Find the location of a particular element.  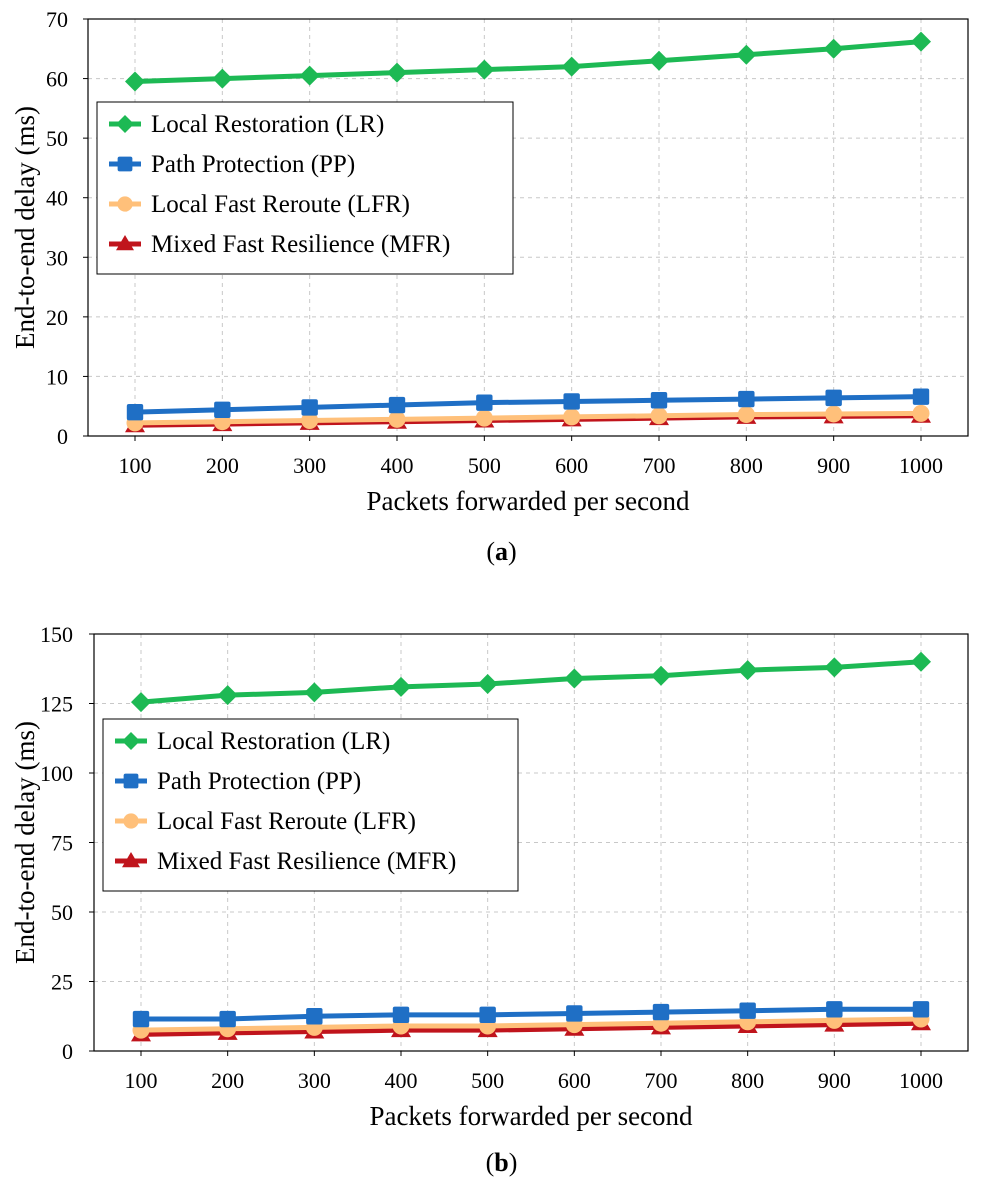

caption-a: (a) is located at coordinates (501, 552).